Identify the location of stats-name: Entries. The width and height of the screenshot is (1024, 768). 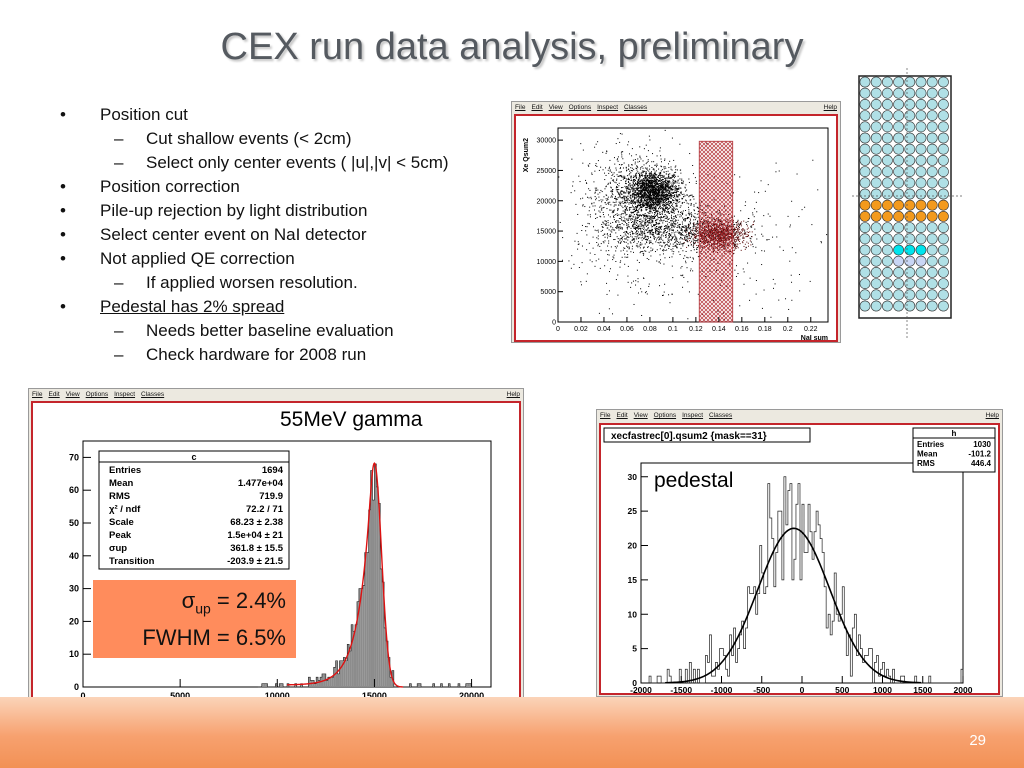
(125, 470).